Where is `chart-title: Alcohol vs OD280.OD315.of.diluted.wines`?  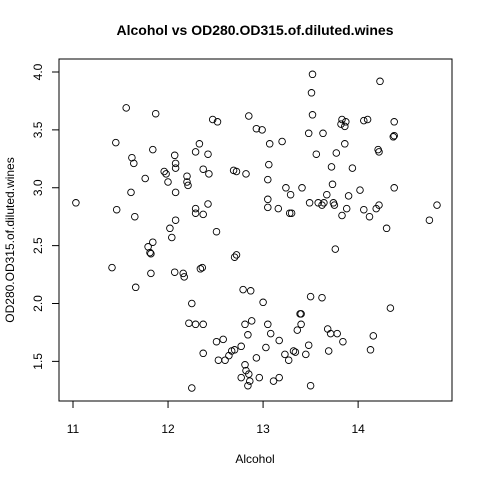 chart-title: Alcohol vs OD280.OD315.of.diluted.wines is located at coordinates (255, 30).